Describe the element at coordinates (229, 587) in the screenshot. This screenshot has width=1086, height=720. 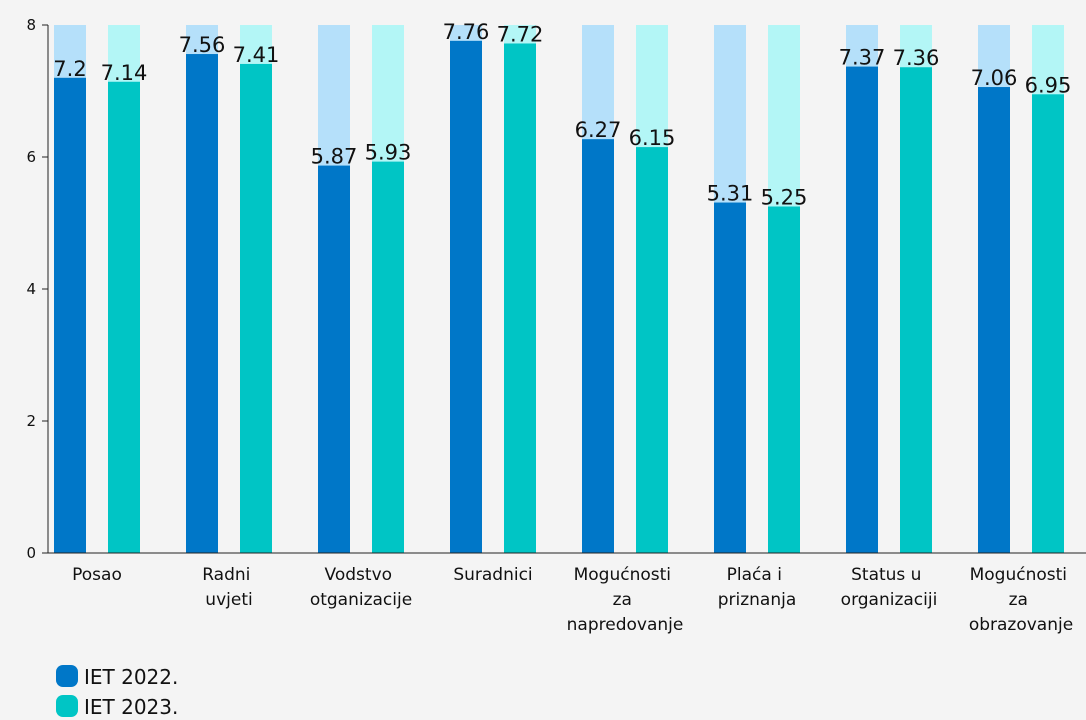
I see `x-tick-label: Radni uvjeti` at that location.